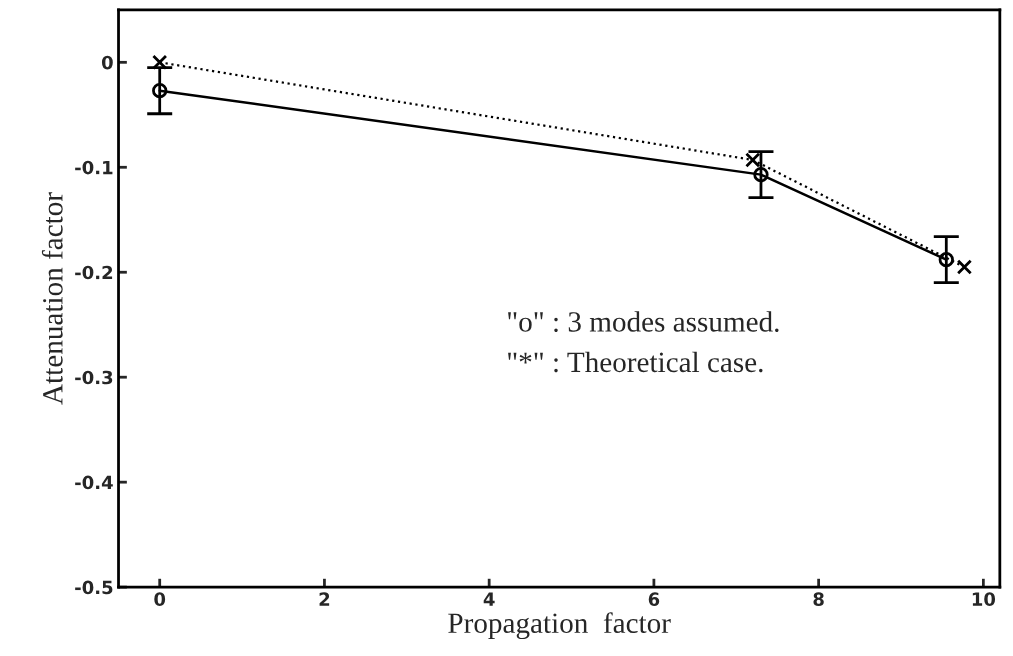  Describe the element at coordinates (94, 587) in the screenshot. I see `y-tick-label: -0.5` at that location.